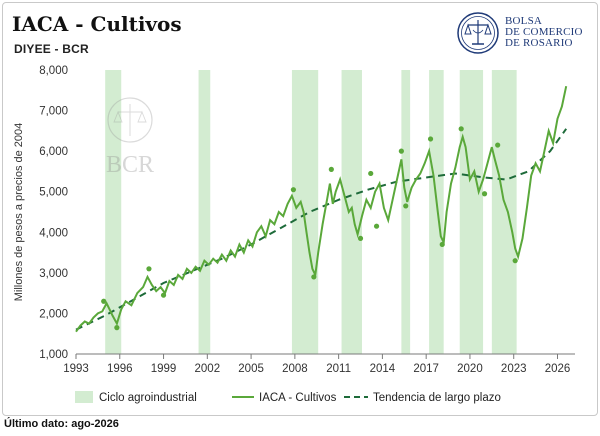 The width and height of the screenshot is (600, 436). What do you see at coordinates (208, 369) in the screenshot?
I see `x-tick-label: 2002` at bounding box center [208, 369].